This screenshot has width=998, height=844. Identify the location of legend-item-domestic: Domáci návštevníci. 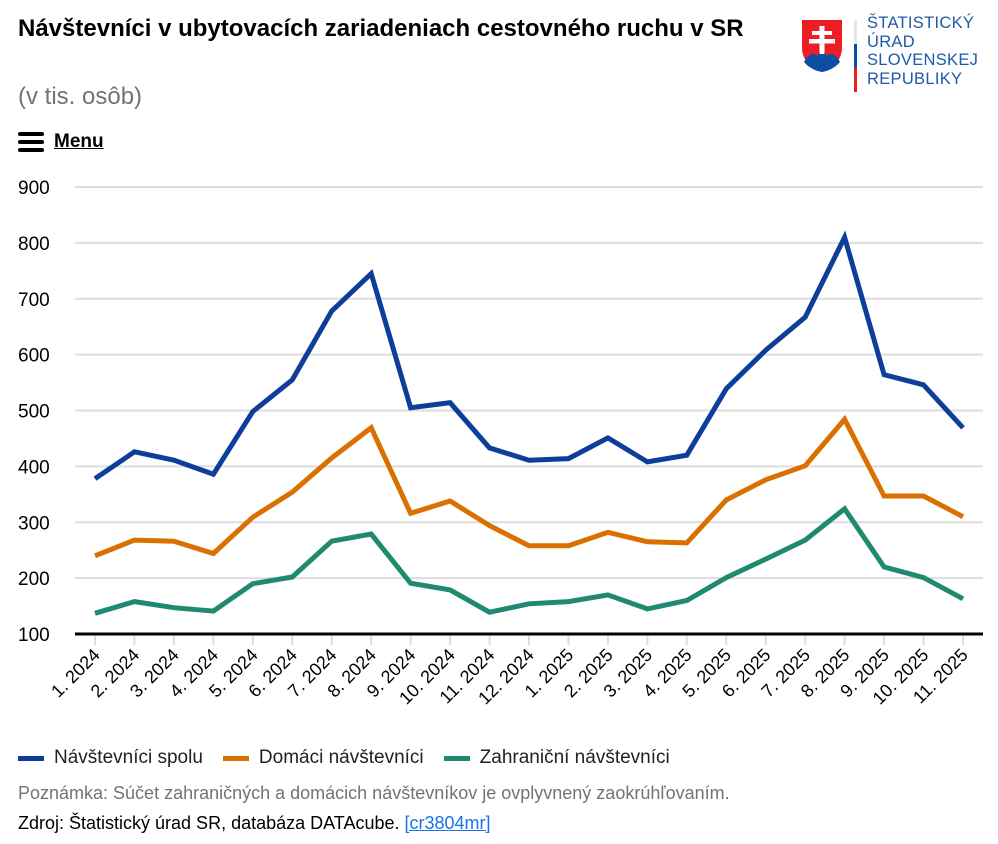
(323, 758).